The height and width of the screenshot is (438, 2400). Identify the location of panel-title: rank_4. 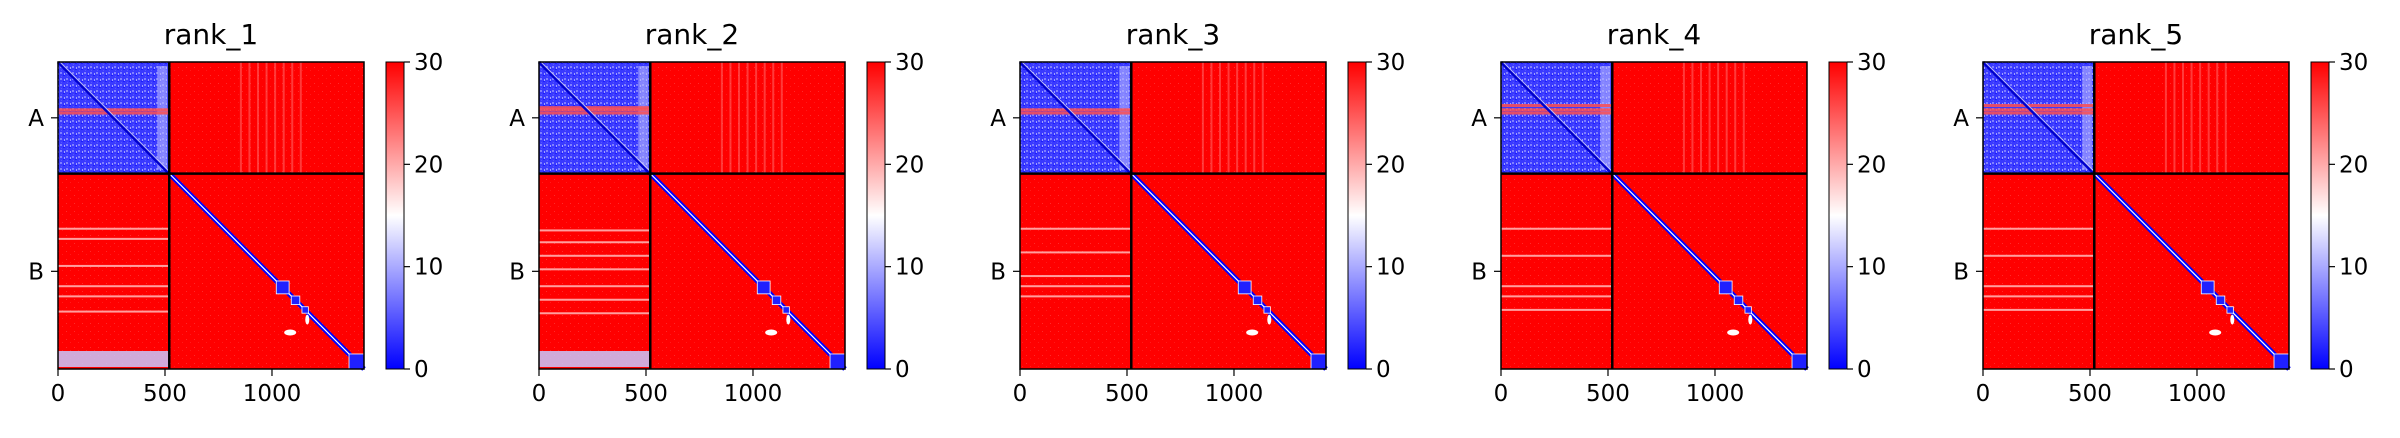
(1654, 34).